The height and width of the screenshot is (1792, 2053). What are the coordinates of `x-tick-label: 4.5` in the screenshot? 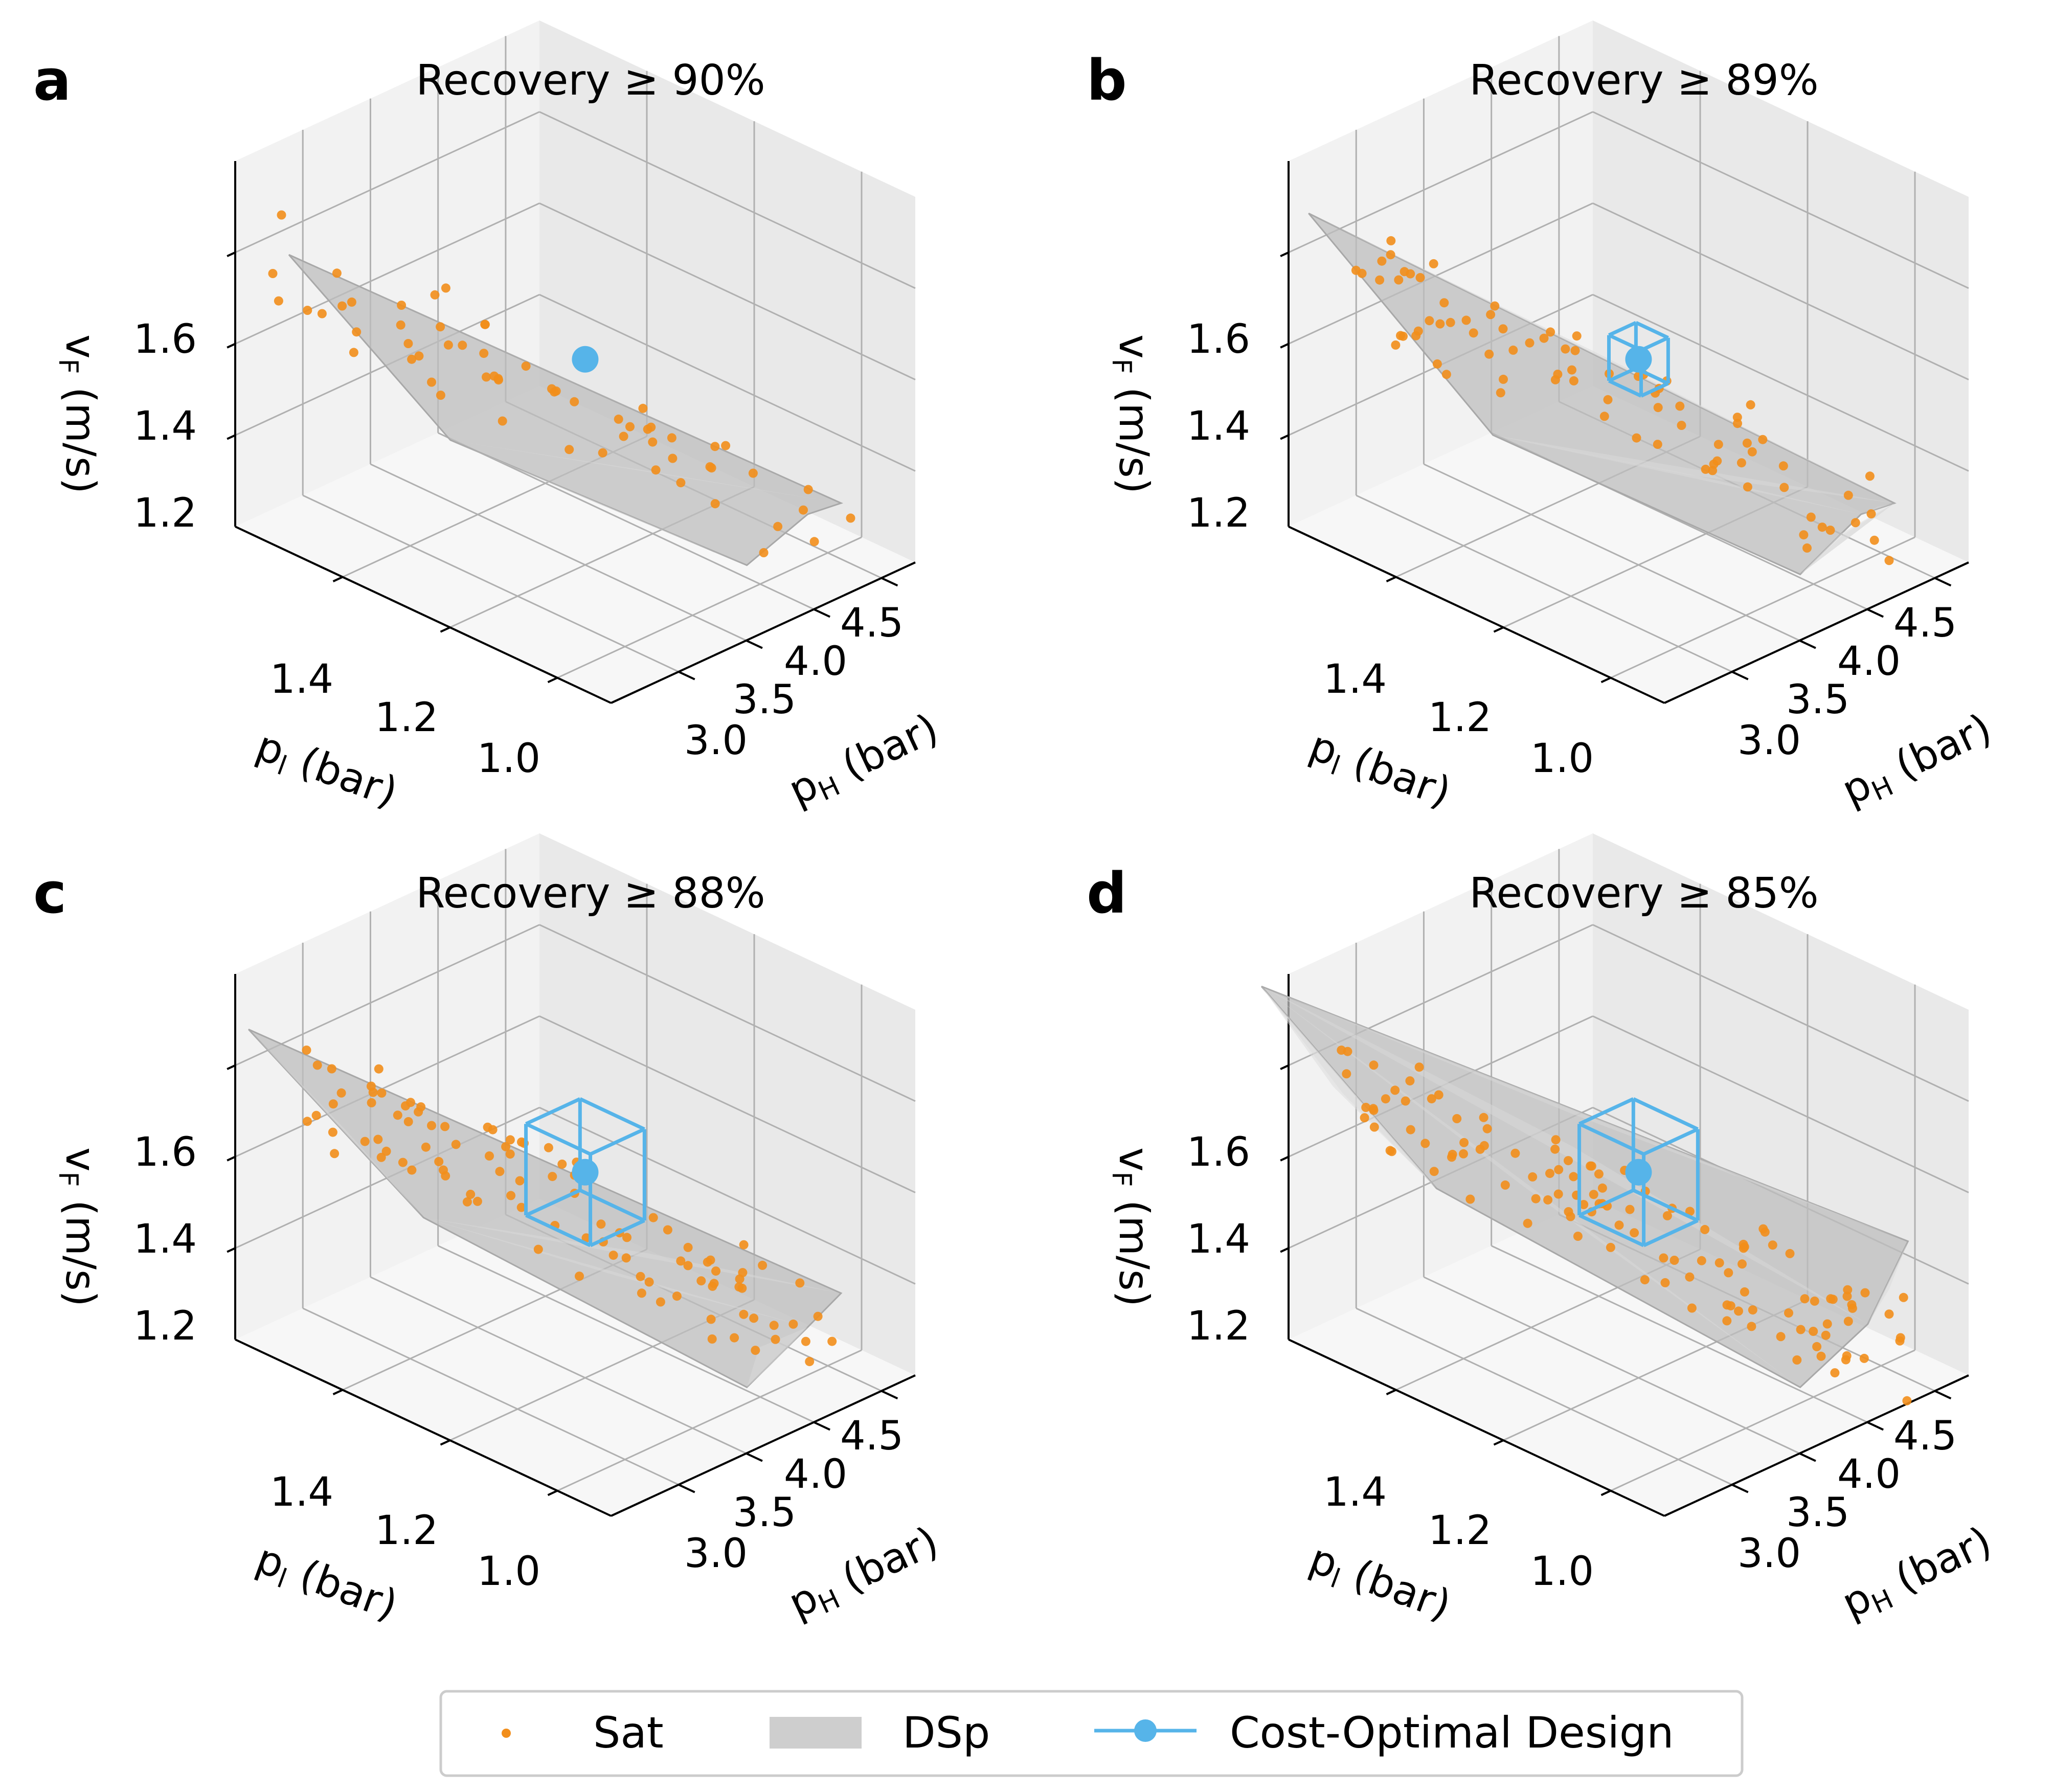 It's located at (1925, 623).